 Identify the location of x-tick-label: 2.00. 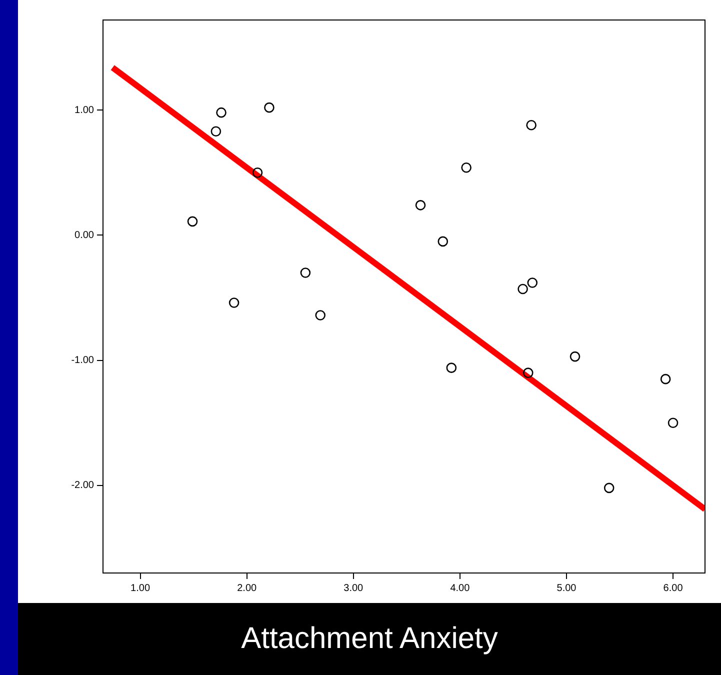
(247, 588).